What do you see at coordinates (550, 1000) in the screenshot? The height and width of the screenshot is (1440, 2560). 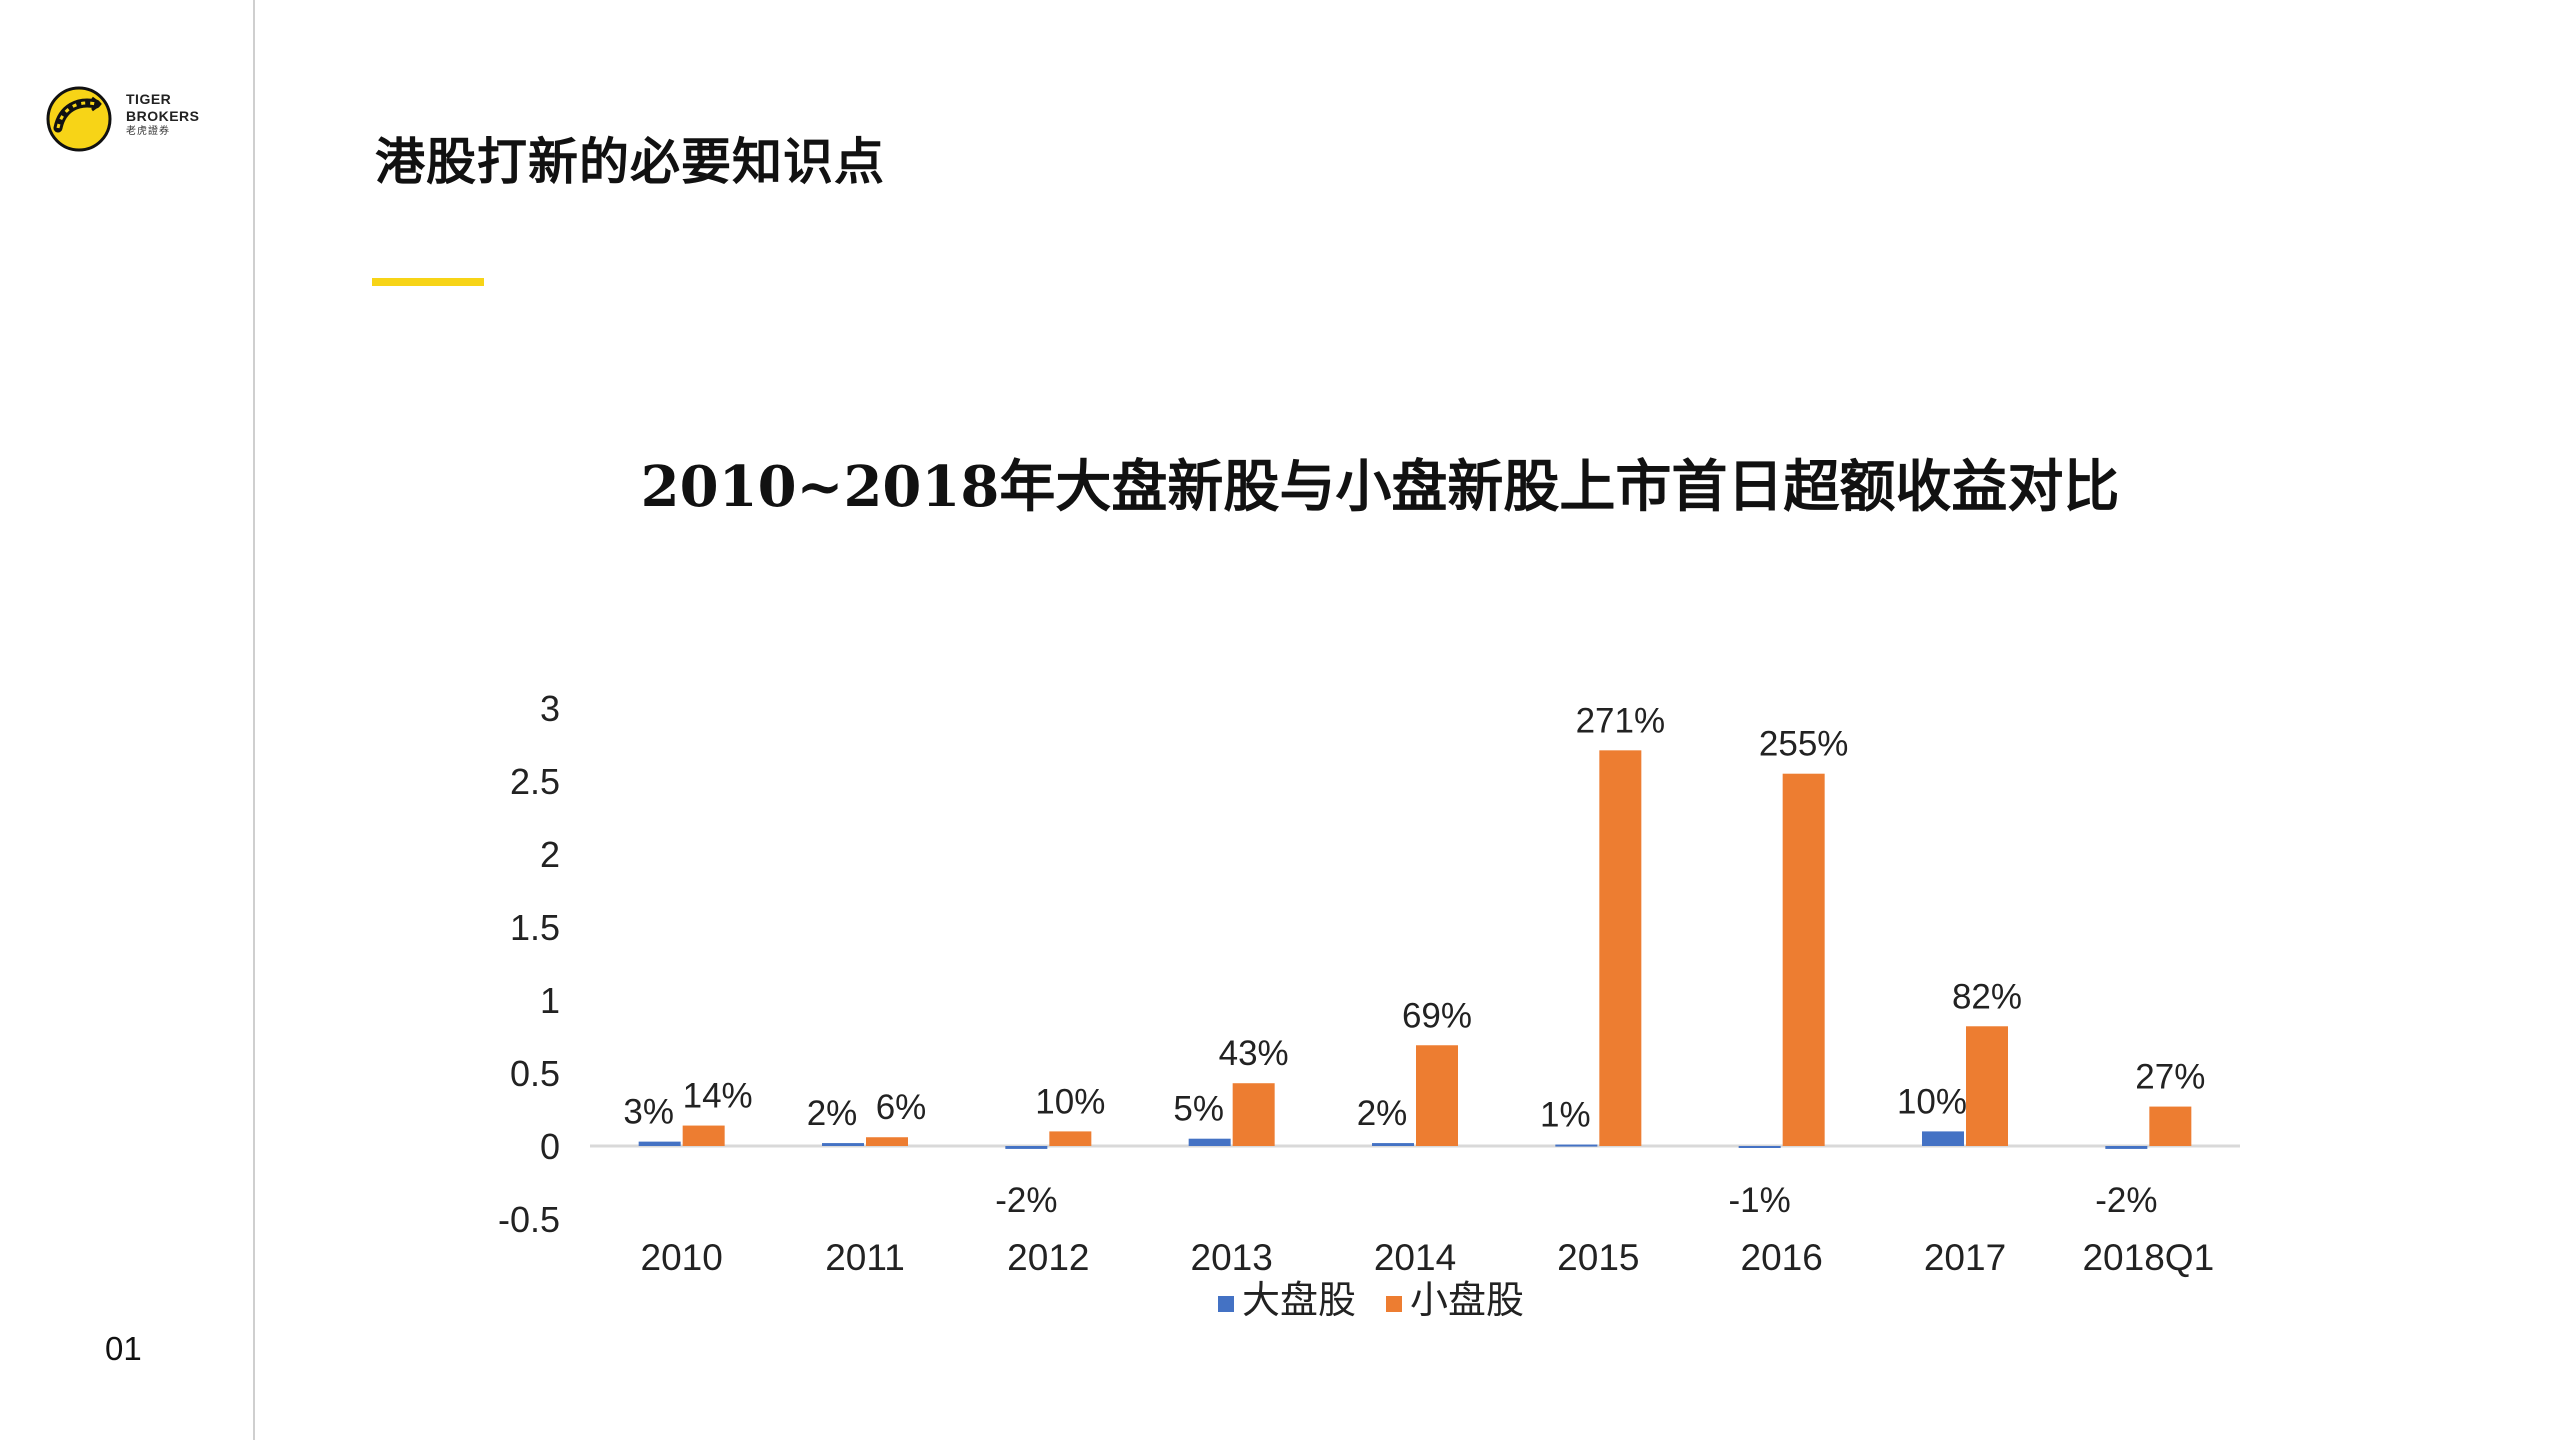 I see `y-tick-label: 1` at bounding box center [550, 1000].